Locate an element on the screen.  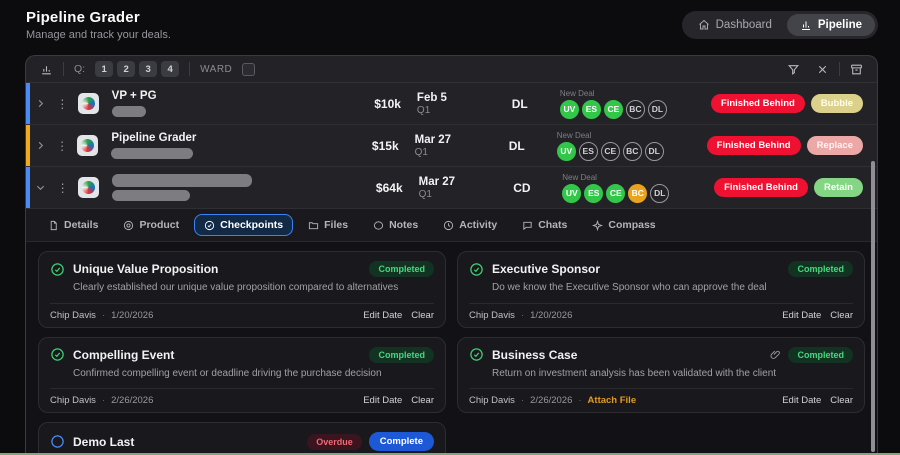
quarter-1-button: 1 is located at coordinates (104, 69).